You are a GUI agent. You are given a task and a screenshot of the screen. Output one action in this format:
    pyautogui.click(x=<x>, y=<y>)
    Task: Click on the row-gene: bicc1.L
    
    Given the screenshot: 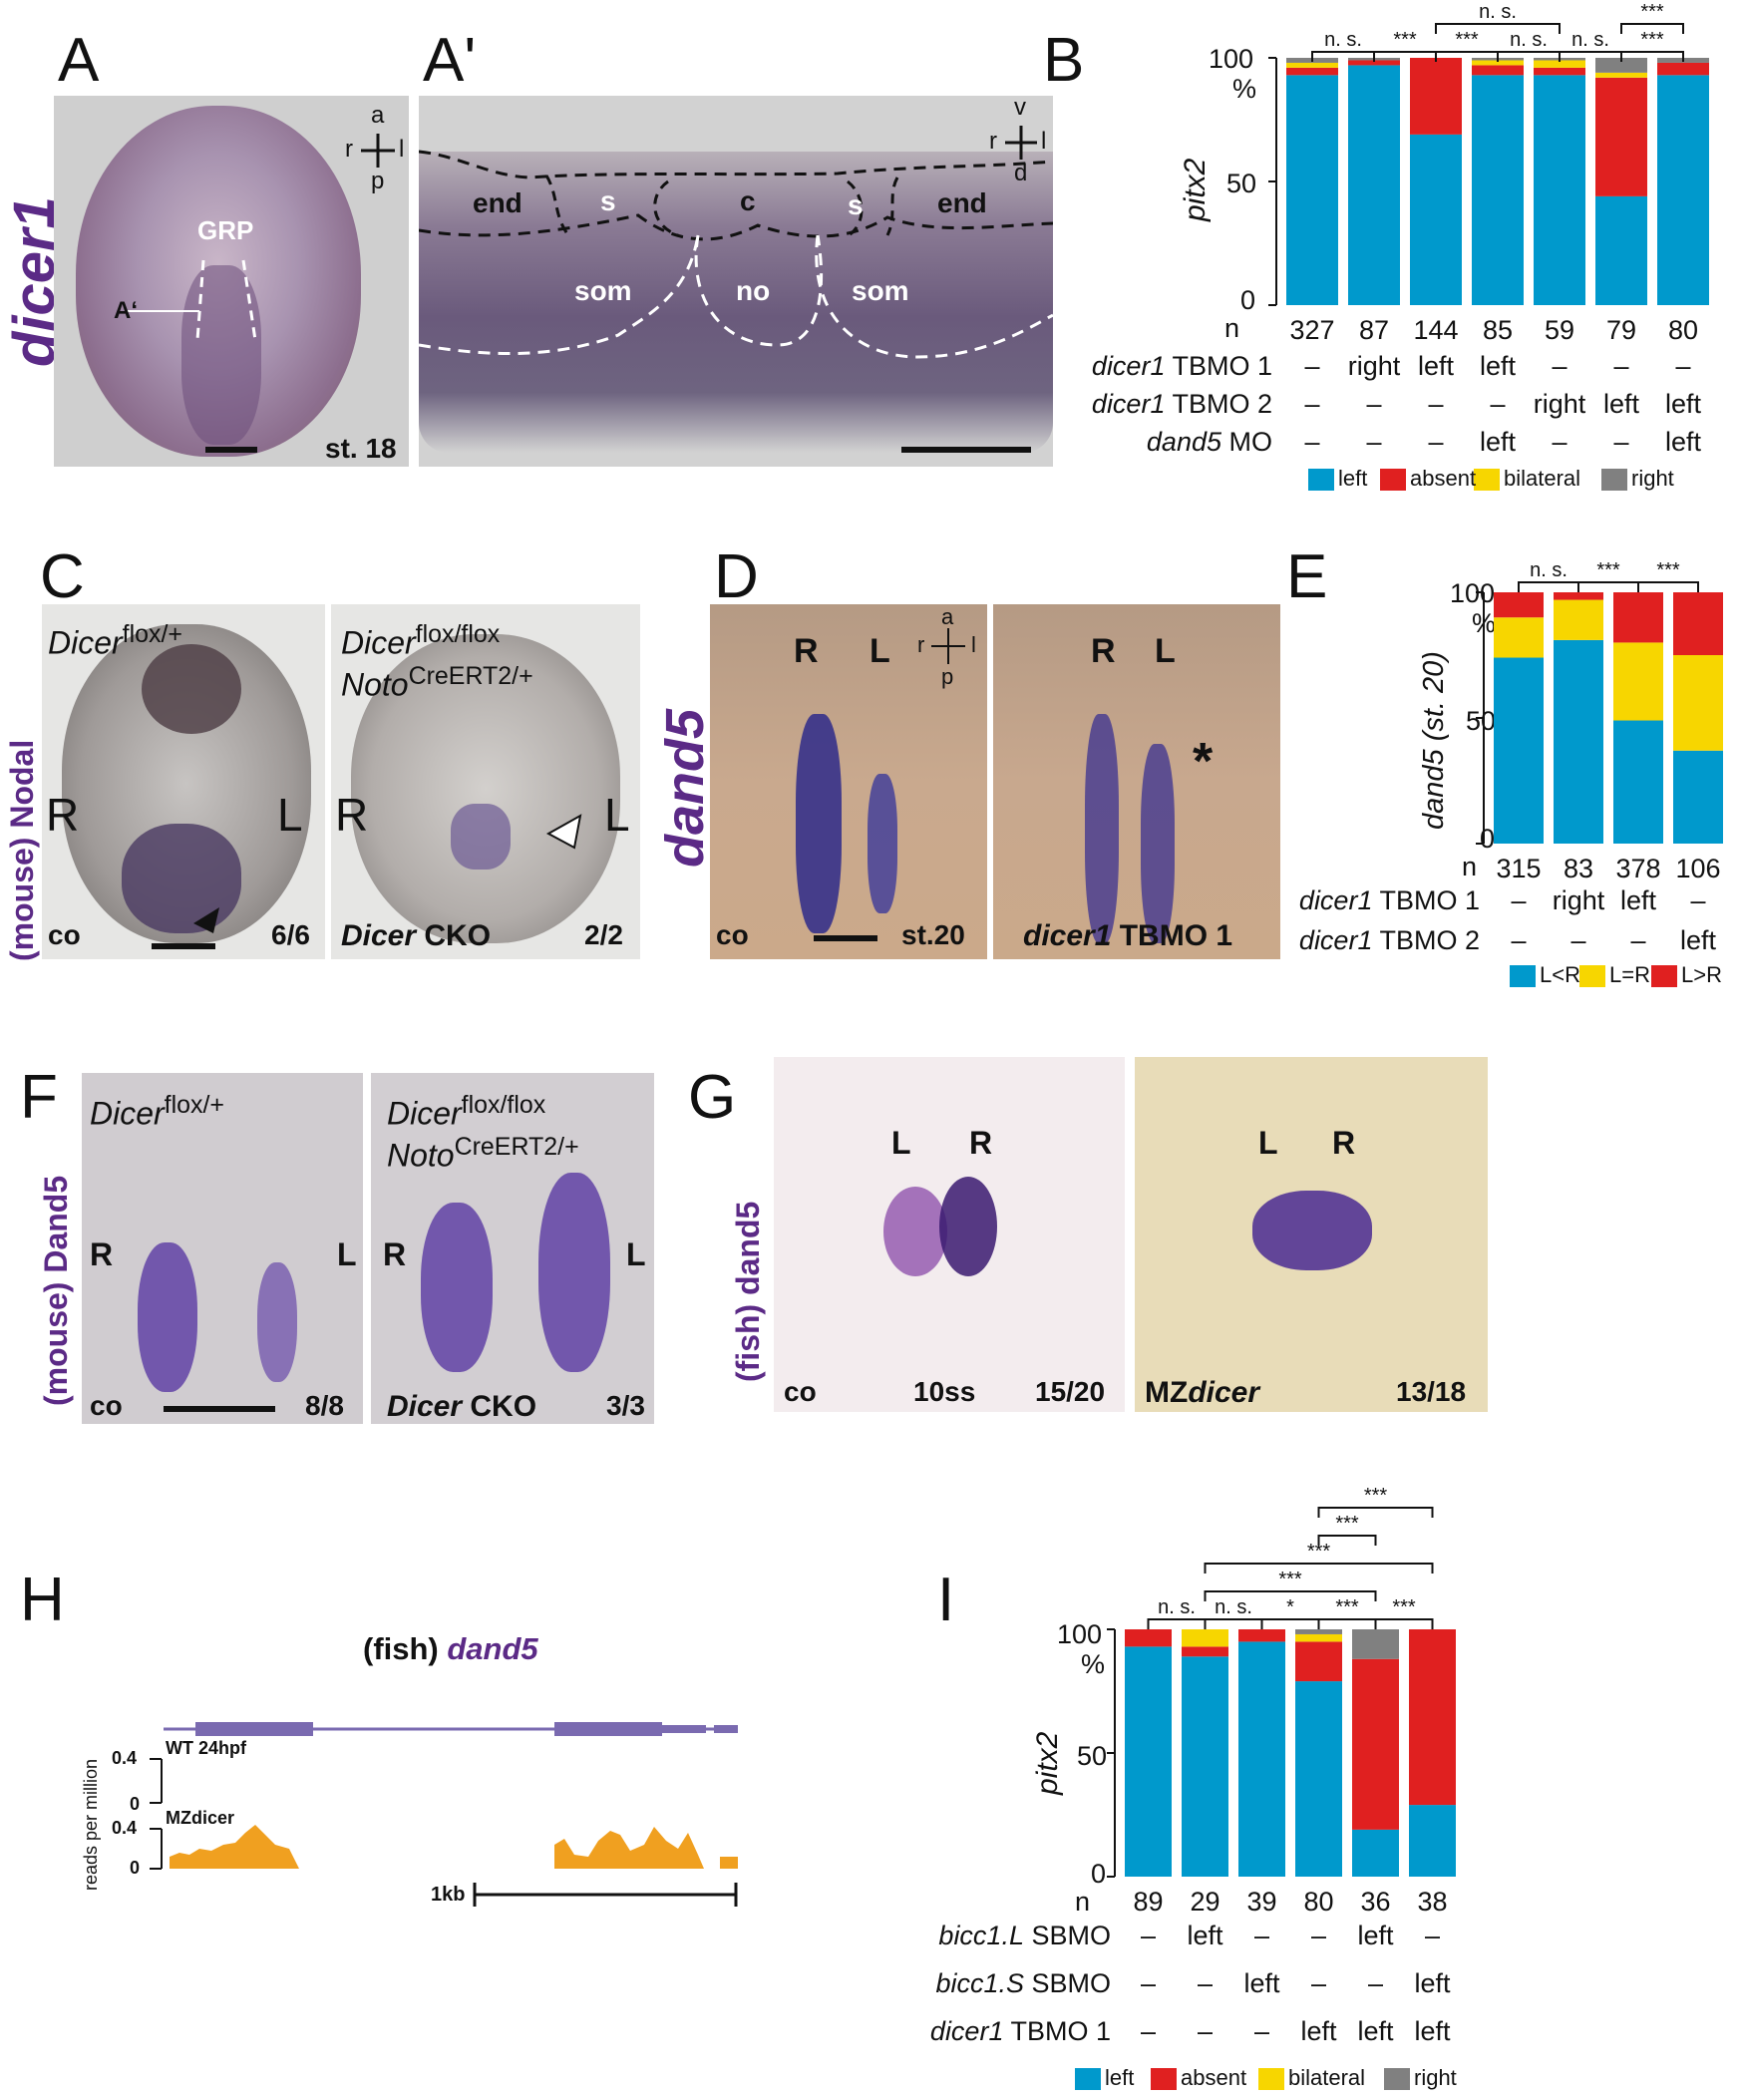 What is the action you would take?
    pyautogui.click(x=981, y=1935)
    